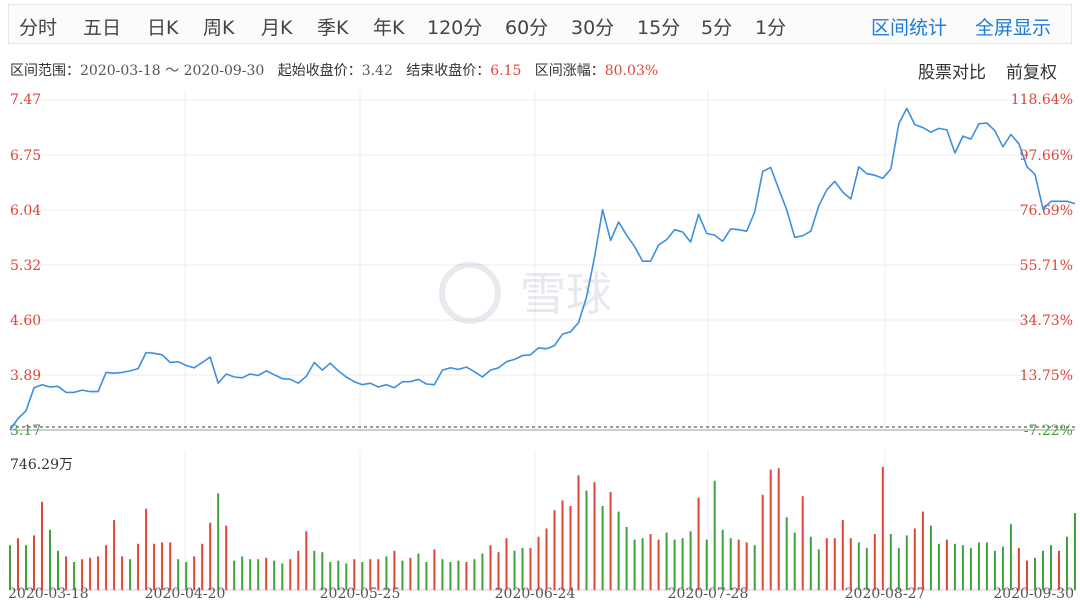 Image resolution: width=1080 pixels, height=610 pixels. Describe the element at coordinates (45, 71) in the screenshot. I see `range-label: 区间范围：` at that location.